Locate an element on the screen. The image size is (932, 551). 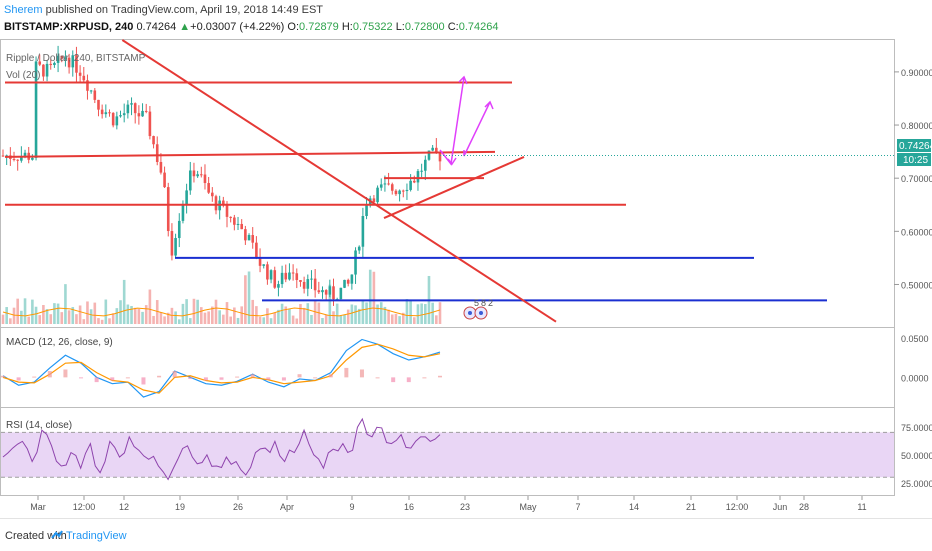
rsi-tick-label: 75.0000 is located at coordinates (916, 428).